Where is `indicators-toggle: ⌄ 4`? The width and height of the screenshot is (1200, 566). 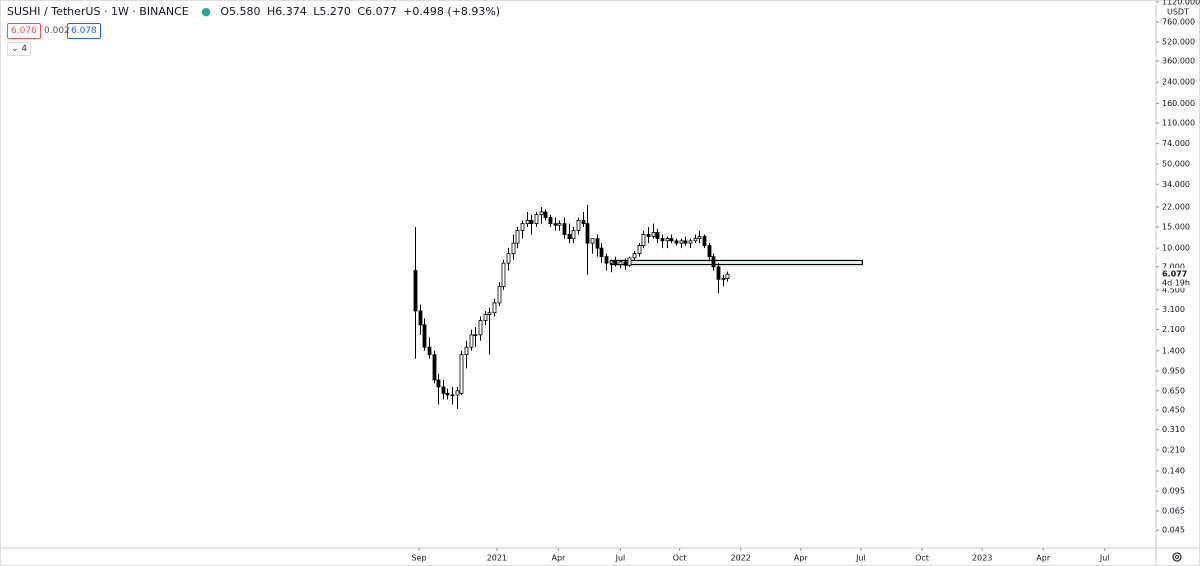 indicators-toggle: ⌄ 4 is located at coordinates (19, 49).